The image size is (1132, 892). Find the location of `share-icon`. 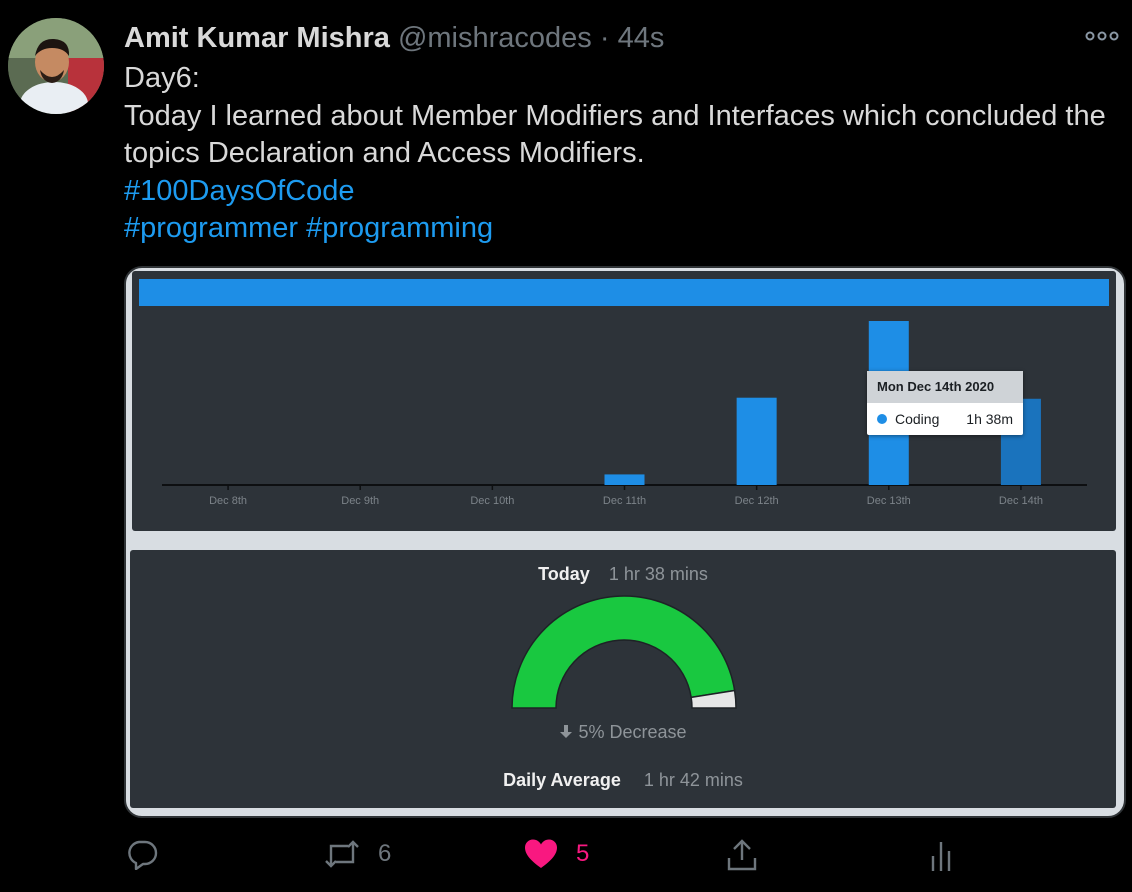

share-icon is located at coordinates (742, 855).